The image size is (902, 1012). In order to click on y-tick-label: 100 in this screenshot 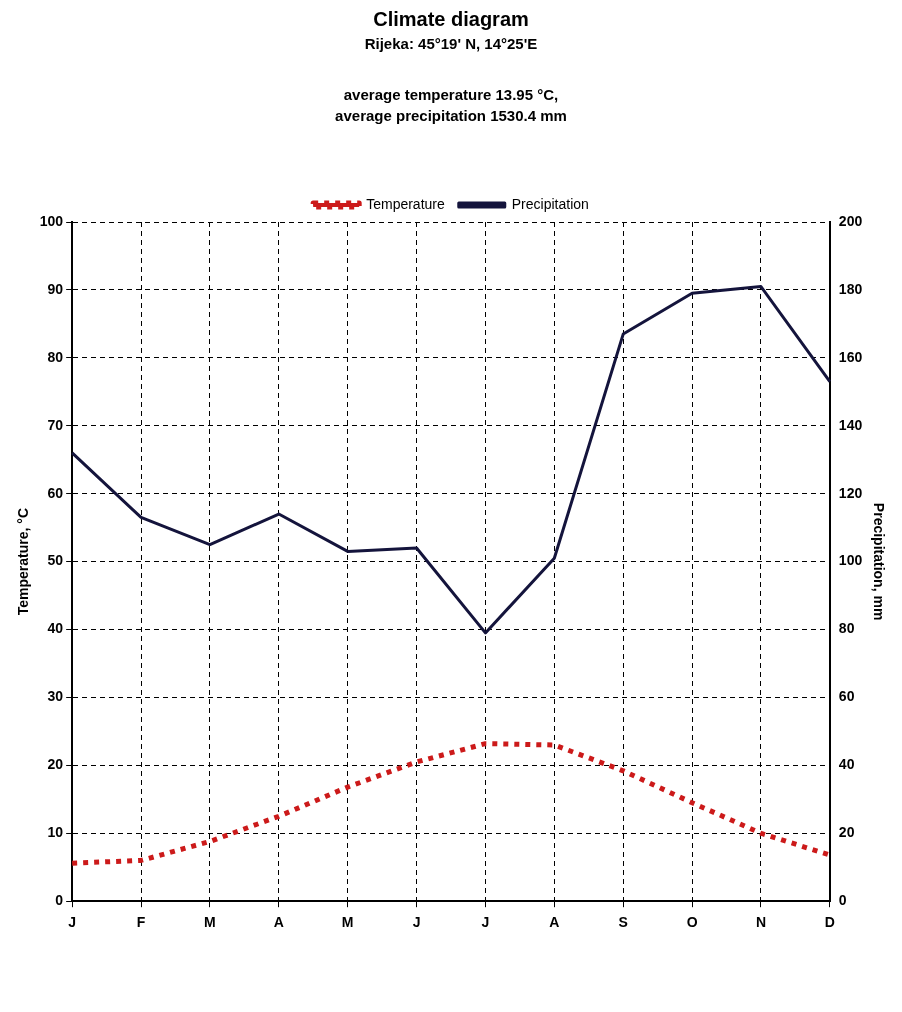, I will do `click(51, 220)`.